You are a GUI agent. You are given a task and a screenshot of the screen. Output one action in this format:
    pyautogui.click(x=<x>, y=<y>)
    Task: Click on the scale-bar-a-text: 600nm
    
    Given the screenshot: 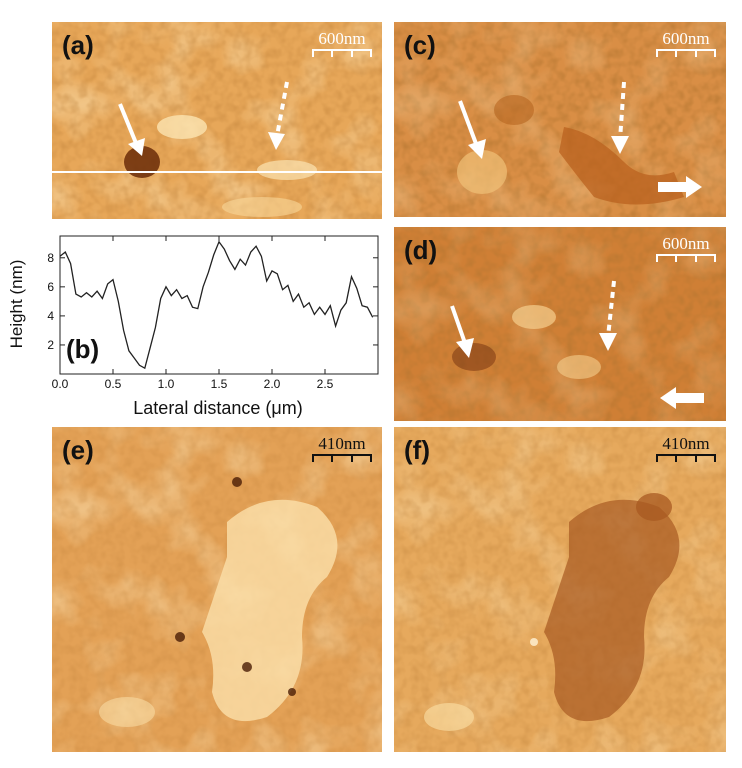 What is the action you would take?
    pyautogui.click(x=342, y=38)
    